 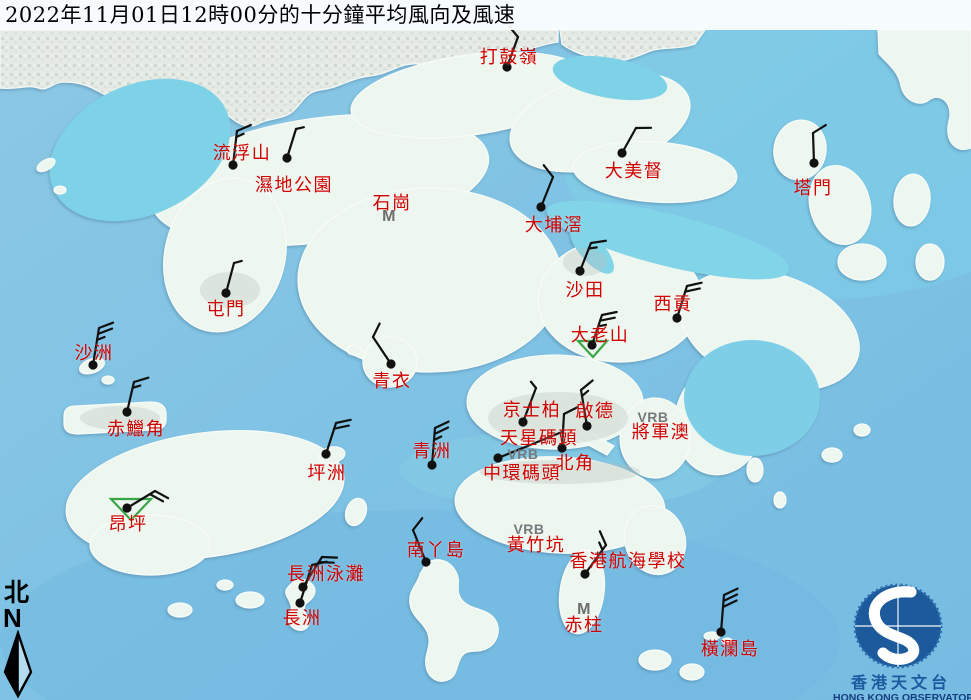 I want to click on station-label: 西貢, so click(x=673, y=304).